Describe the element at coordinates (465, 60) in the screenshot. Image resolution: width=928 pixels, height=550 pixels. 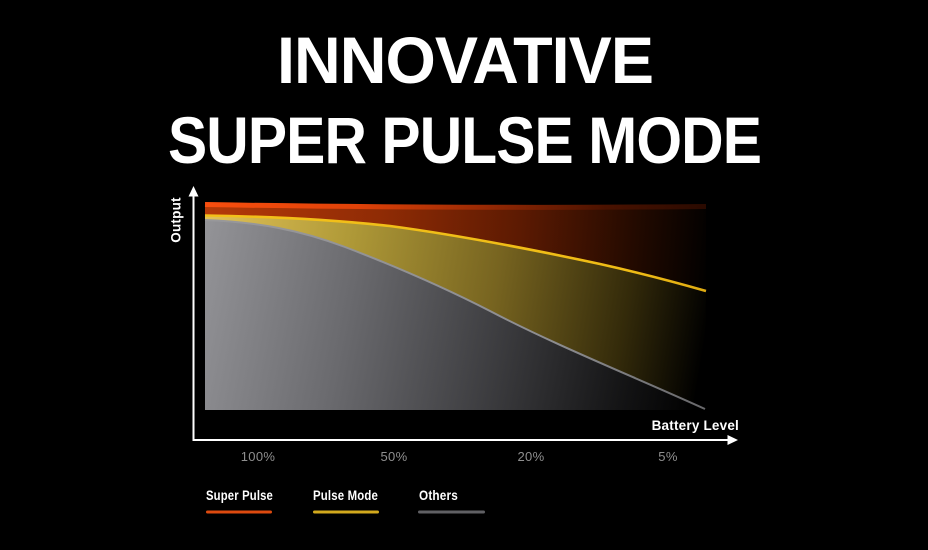
I see `title-line-1: INNOVATIVE` at that location.